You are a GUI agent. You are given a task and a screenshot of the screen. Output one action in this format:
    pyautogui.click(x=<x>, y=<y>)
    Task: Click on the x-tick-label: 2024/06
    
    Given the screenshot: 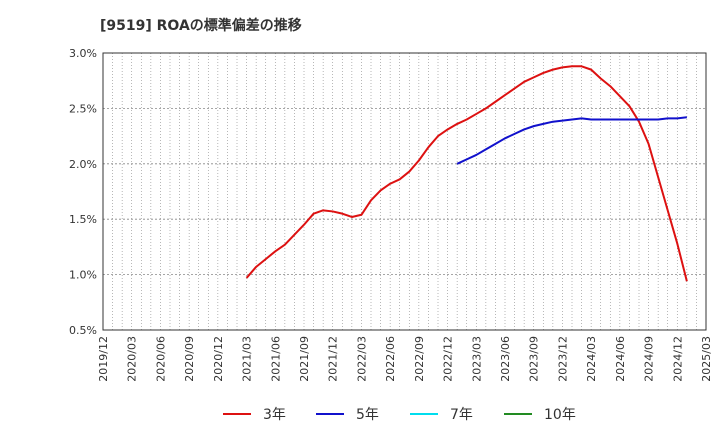 What is the action you would take?
    pyautogui.click(x=620, y=359)
    